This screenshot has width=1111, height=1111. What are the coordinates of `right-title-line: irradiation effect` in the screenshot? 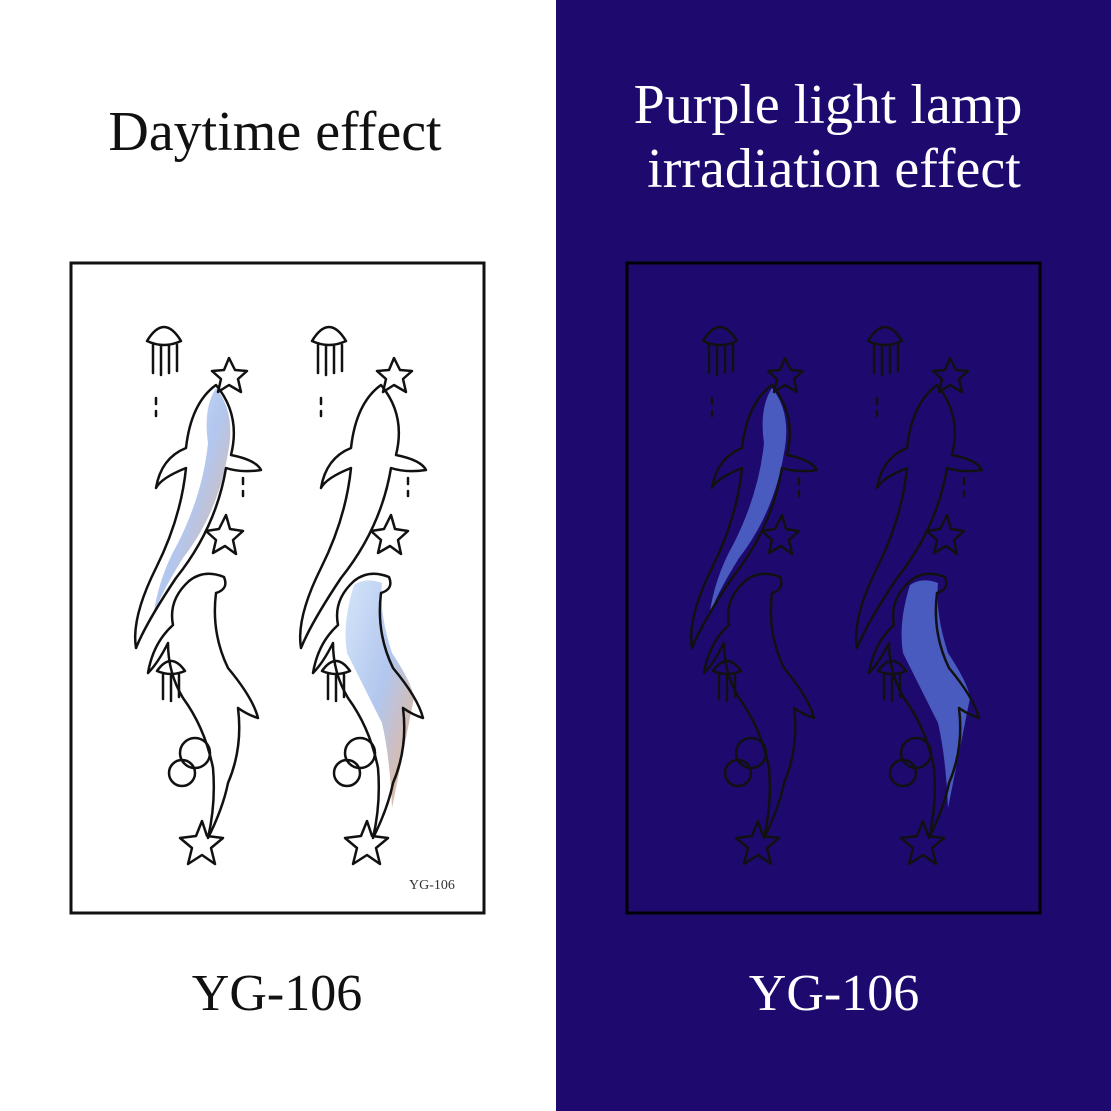 It's located at (834, 169).